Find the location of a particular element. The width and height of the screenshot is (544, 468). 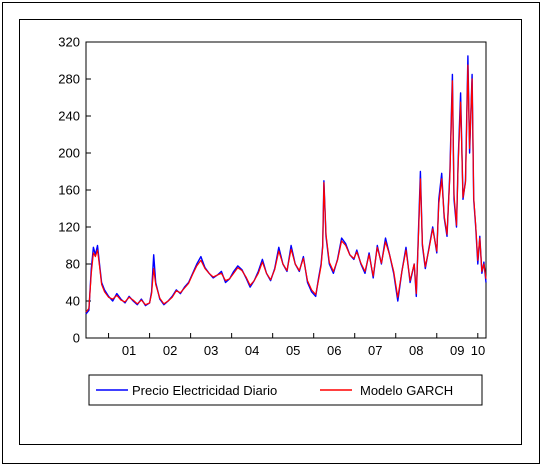

x-axis: 01 02 03 04 05 06 07 08 09 10 is located at coordinates (296, 345).